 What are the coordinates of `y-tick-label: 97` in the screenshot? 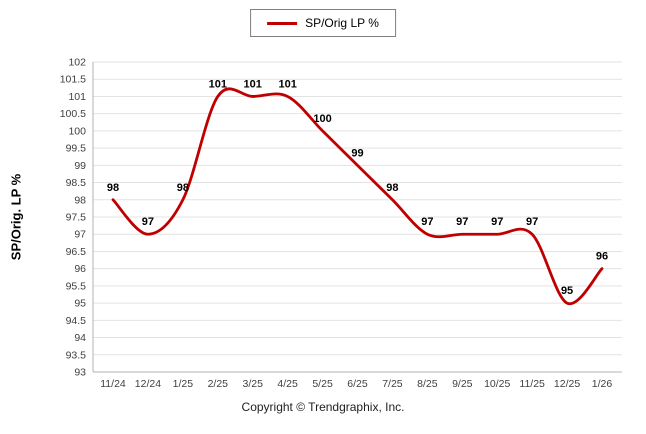 It's located at (80, 235).